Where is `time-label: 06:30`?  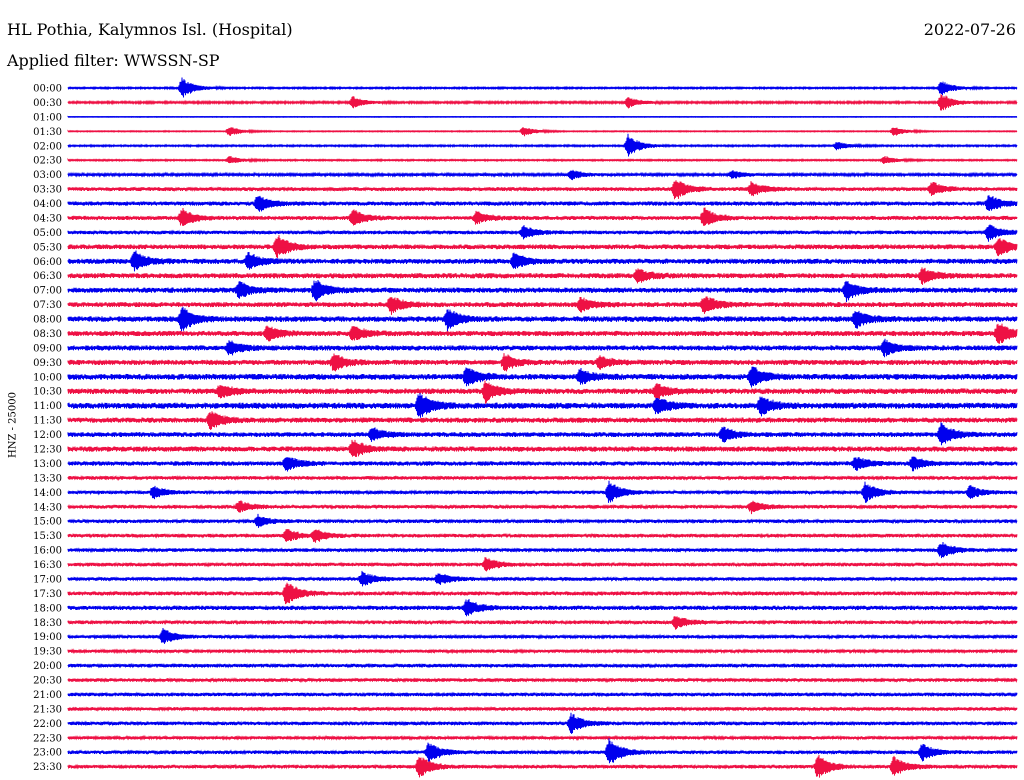
time-label: 06:30 is located at coordinates (47, 276).